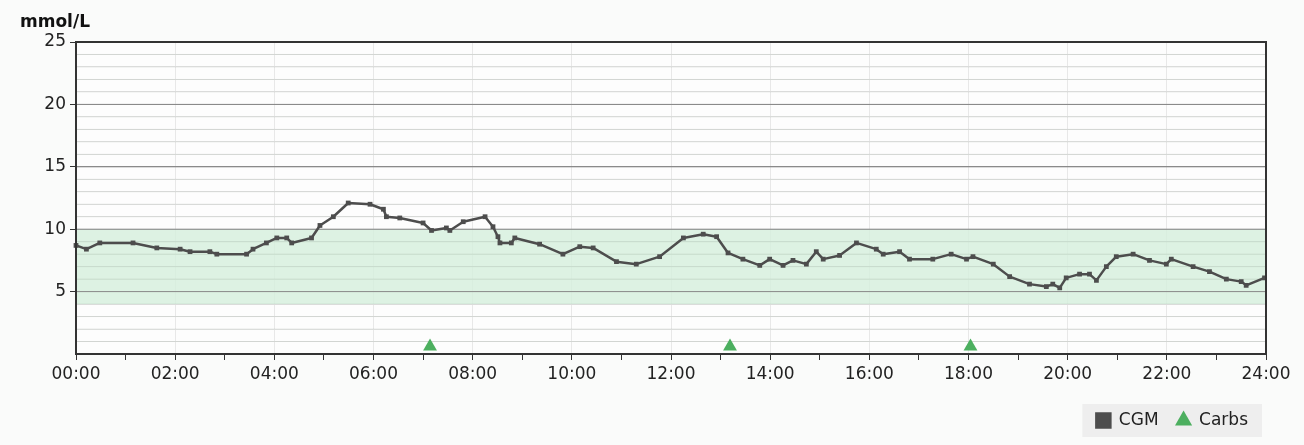 This screenshot has width=1304, height=445. I want to click on y-tick-label: 10, so click(55, 227).